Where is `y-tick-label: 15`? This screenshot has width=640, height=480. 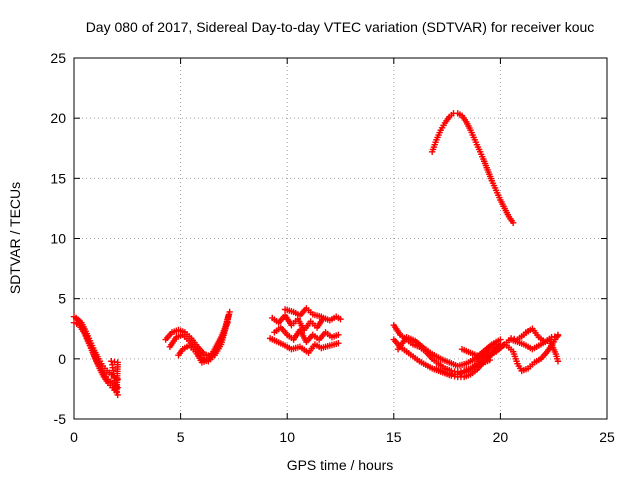
y-tick-label: 15 is located at coordinates (58, 178).